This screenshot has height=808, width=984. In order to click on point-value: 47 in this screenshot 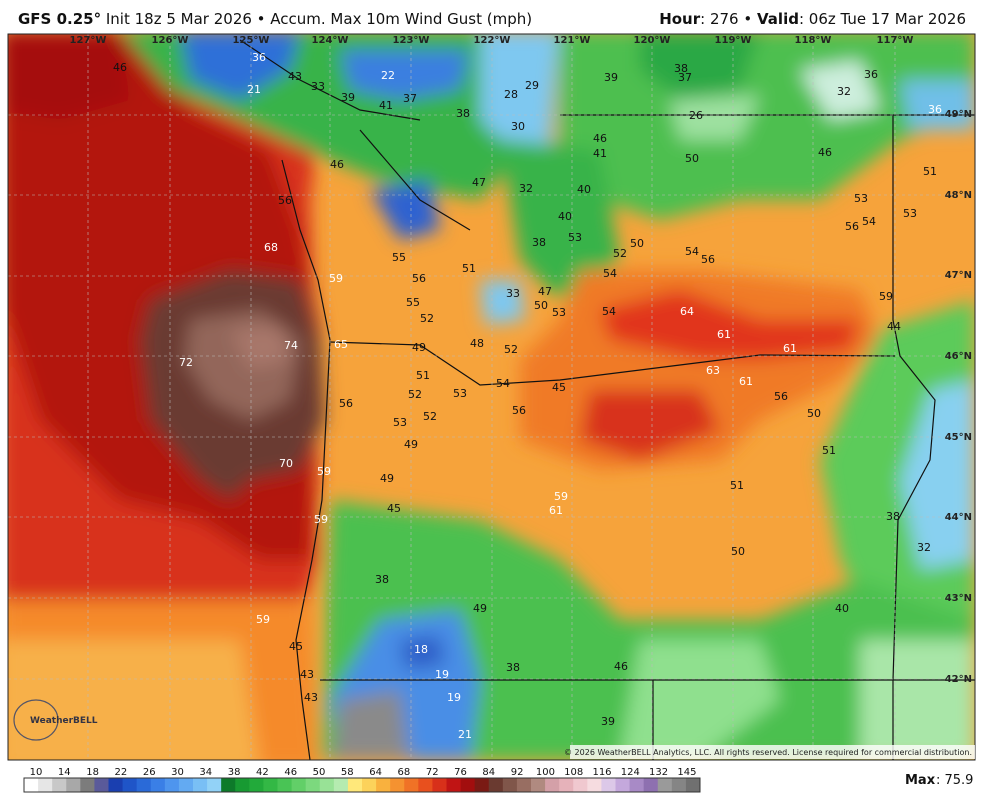, I will do `click(545, 291)`.